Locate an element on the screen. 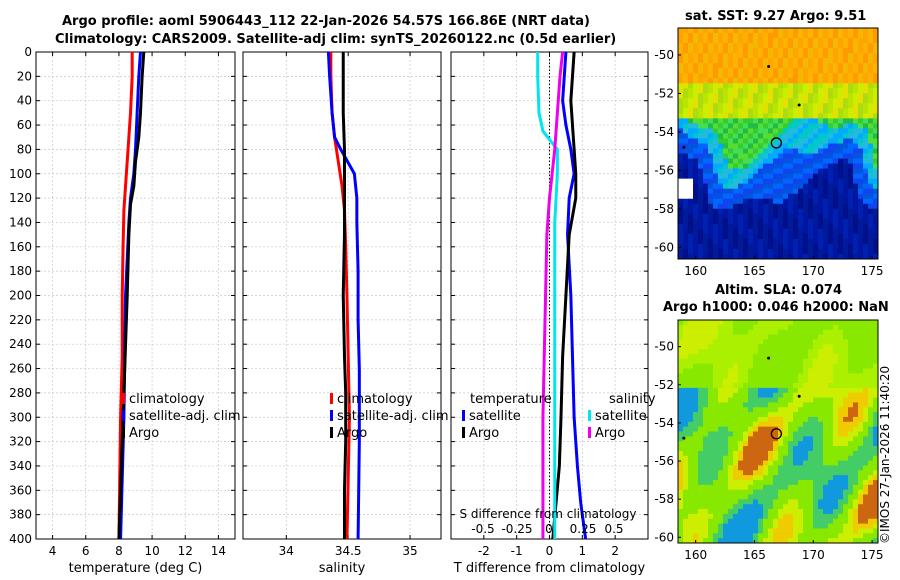 This screenshot has height=580, width=900. argo-position-marker is located at coordinates (776, 143).